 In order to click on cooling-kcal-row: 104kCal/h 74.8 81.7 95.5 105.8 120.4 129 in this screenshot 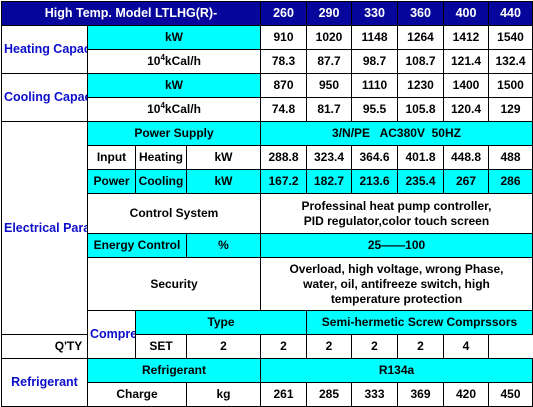, I will do `click(267, 109)`.